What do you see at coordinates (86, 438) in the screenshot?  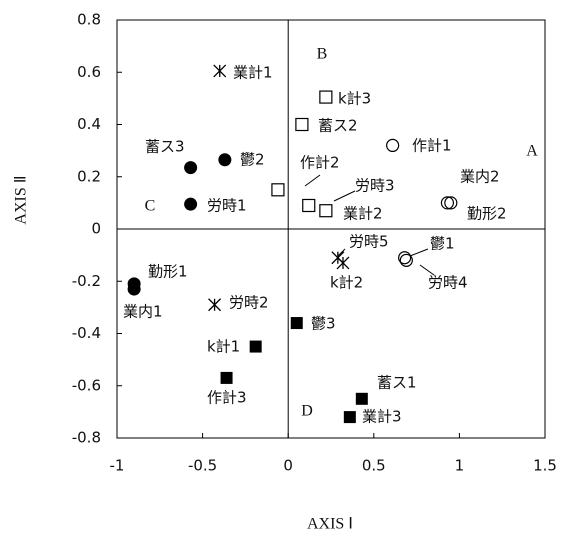 I see `y-tick-label: -0.8` at bounding box center [86, 438].